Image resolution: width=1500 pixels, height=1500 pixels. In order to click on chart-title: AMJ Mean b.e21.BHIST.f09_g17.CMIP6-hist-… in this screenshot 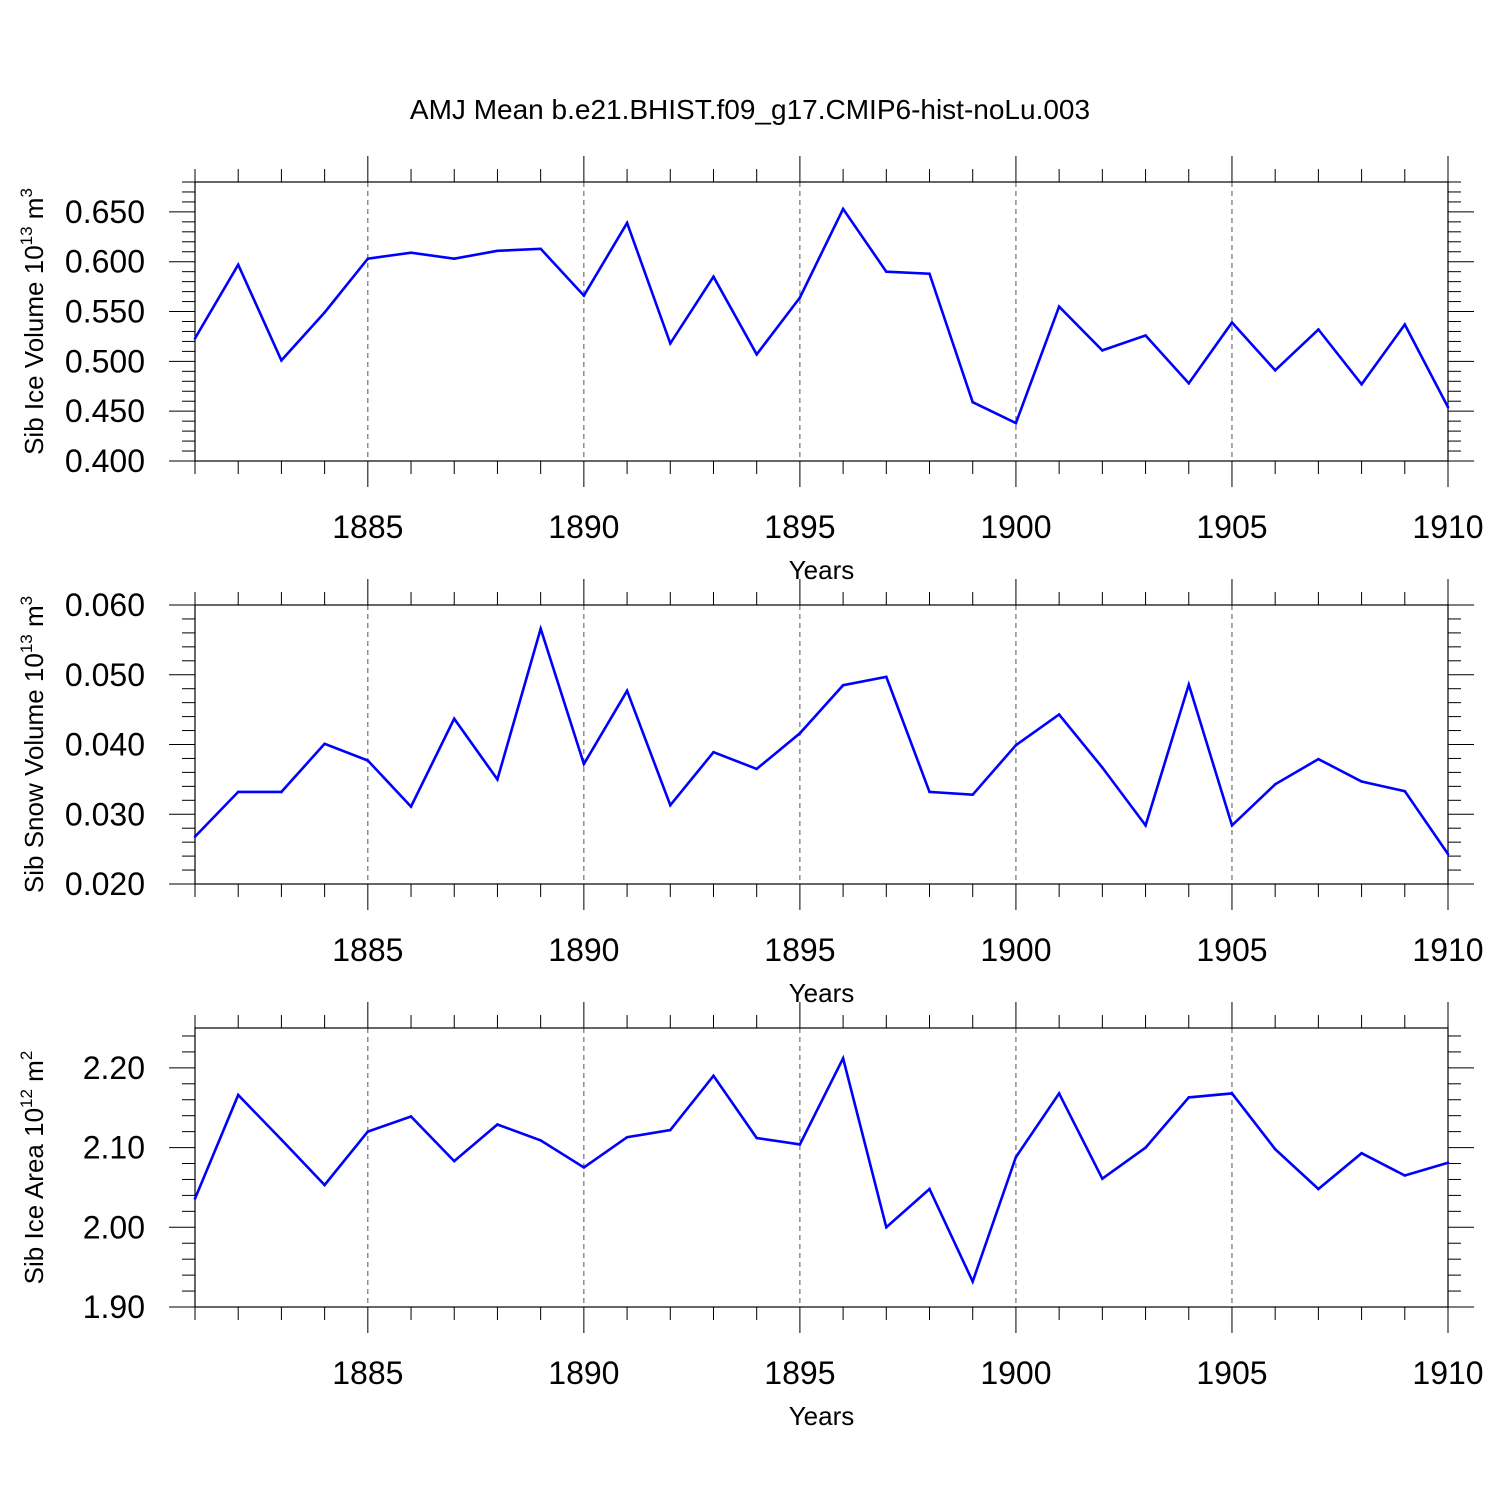, I will do `click(750, 109)`.